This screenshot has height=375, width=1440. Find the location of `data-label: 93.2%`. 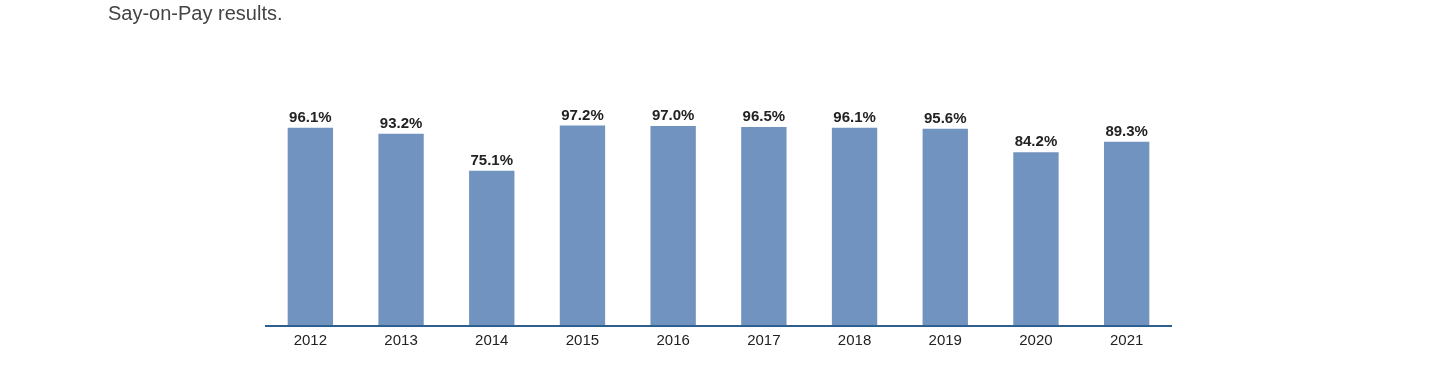

data-label: 93.2% is located at coordinates (401, 122).